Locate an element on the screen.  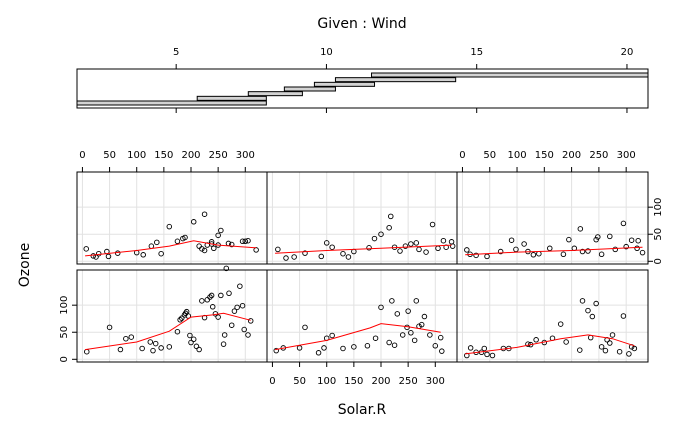
x-tick-label: 250 is located at coordinates (598, 155).